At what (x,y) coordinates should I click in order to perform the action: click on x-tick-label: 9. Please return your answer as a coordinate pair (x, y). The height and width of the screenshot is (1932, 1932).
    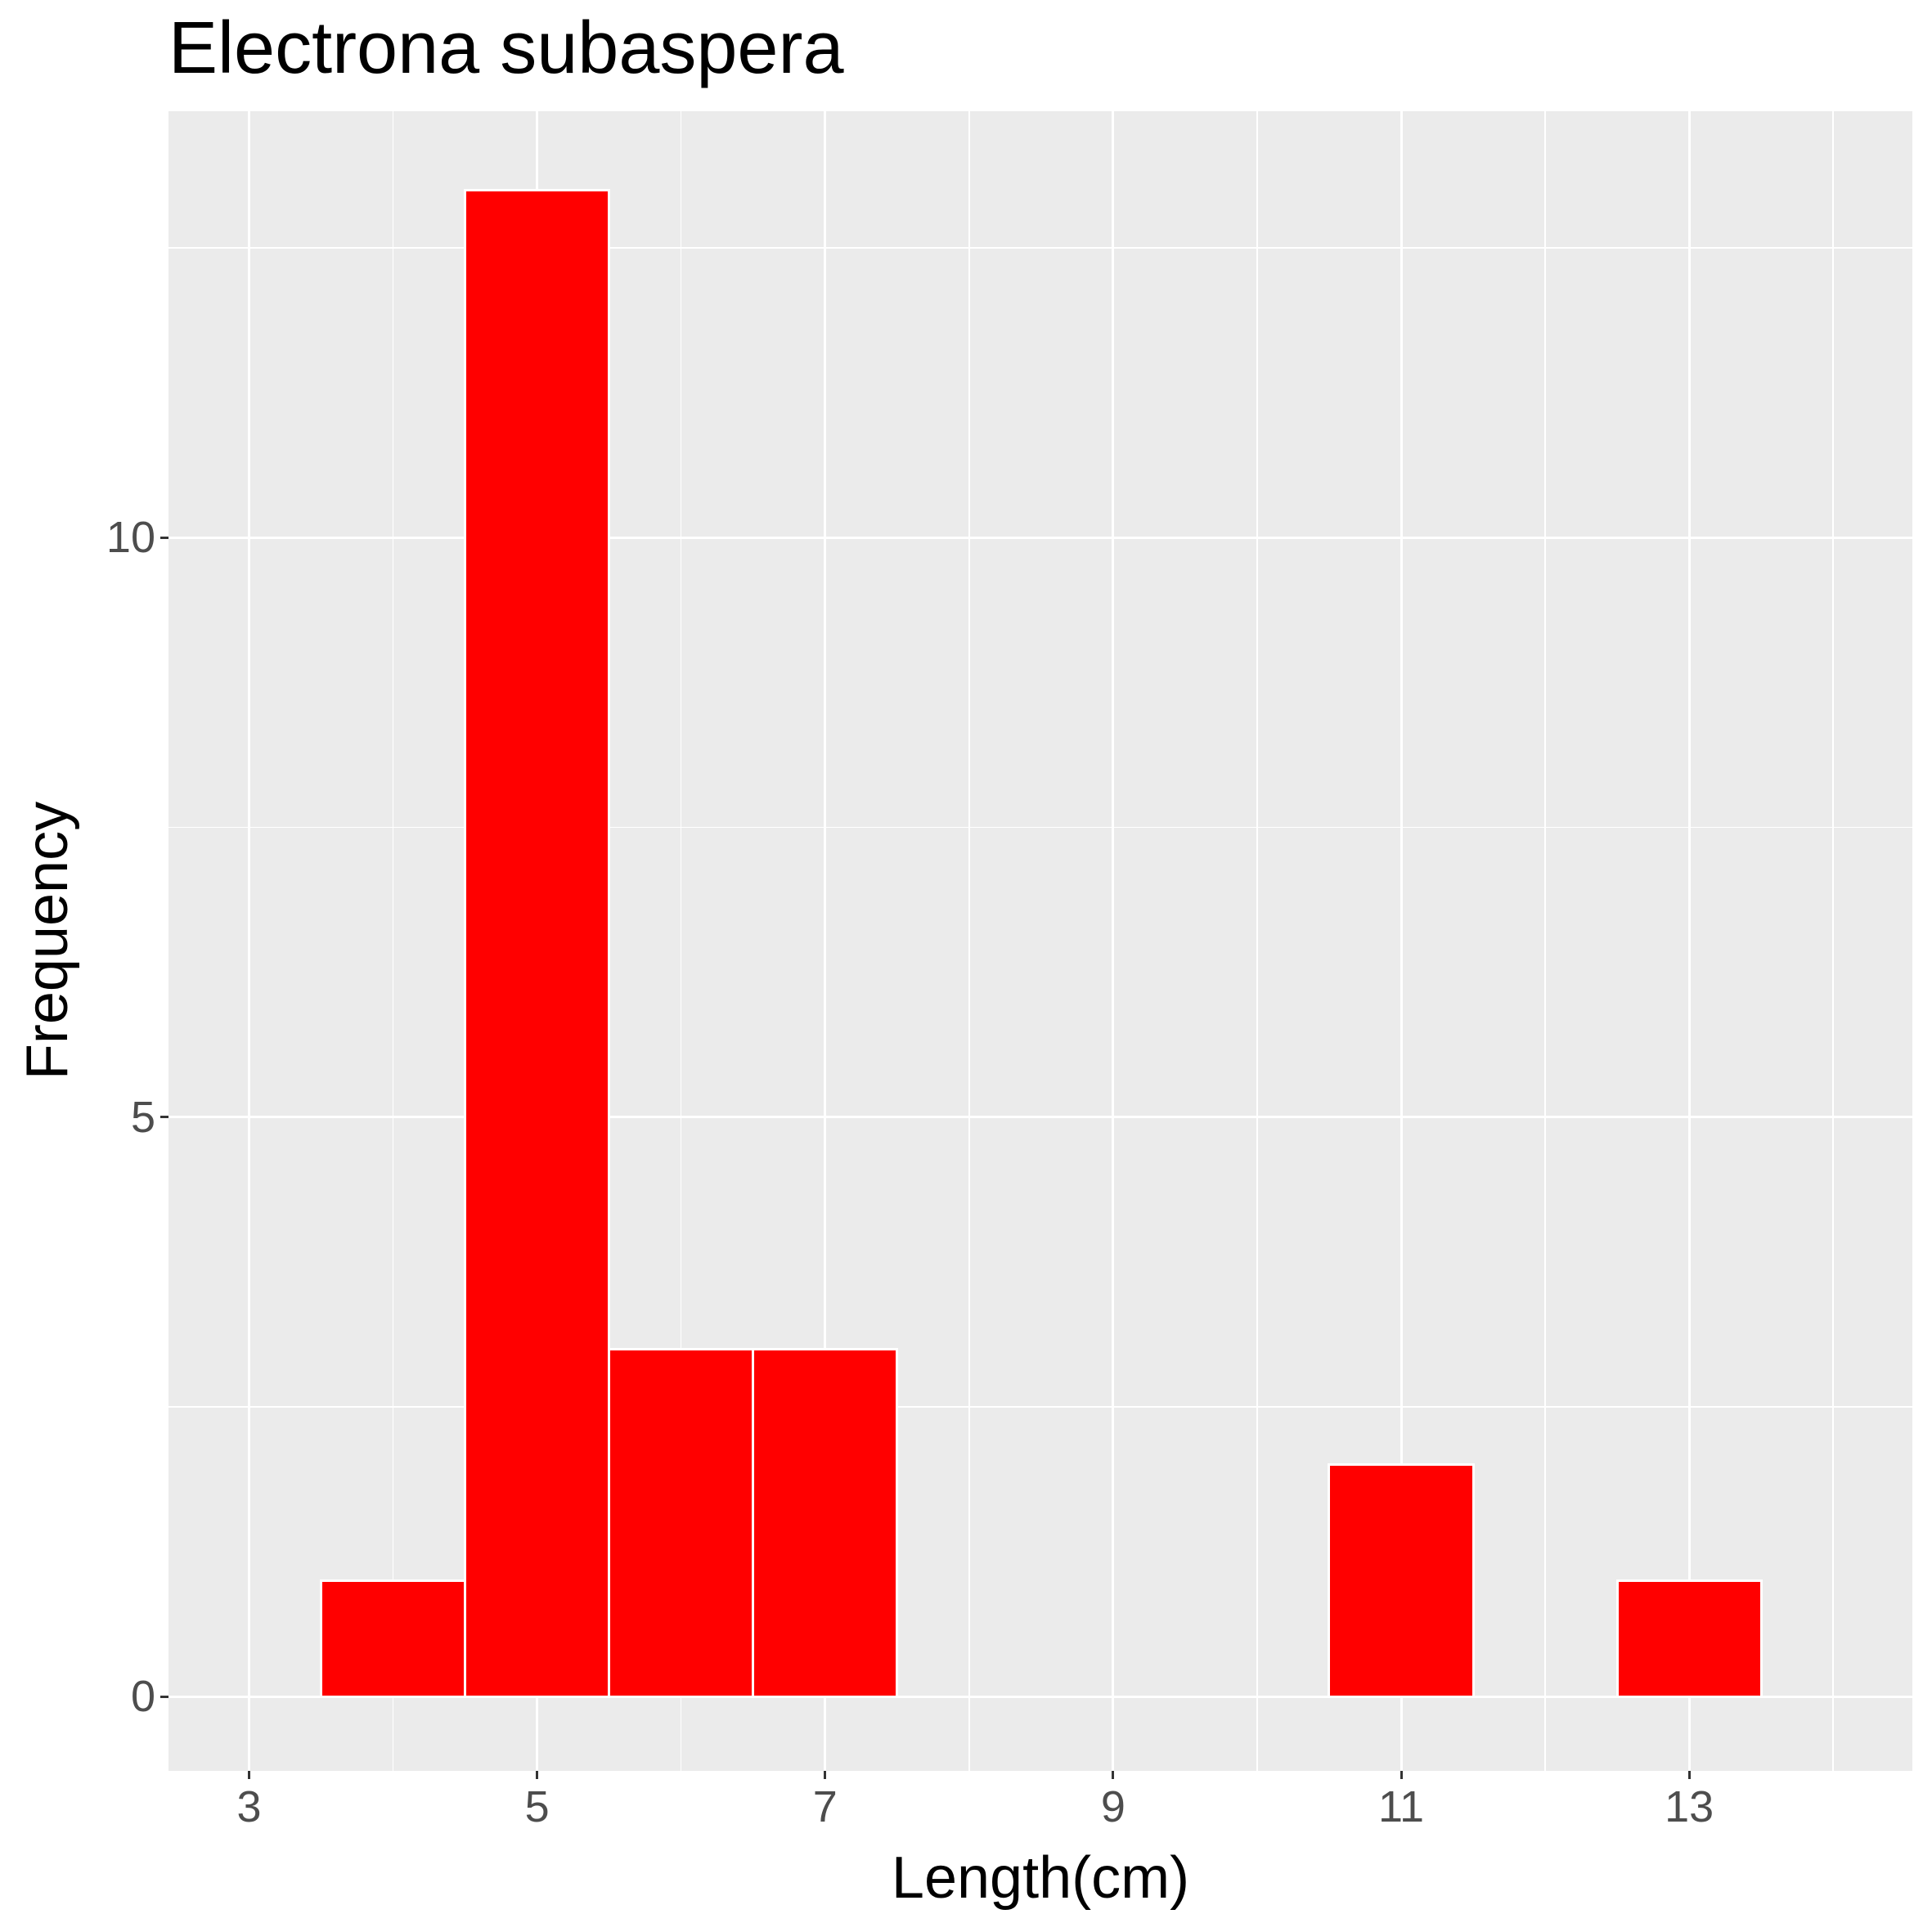
    Looking at the image, I should click on (1113, 1807).